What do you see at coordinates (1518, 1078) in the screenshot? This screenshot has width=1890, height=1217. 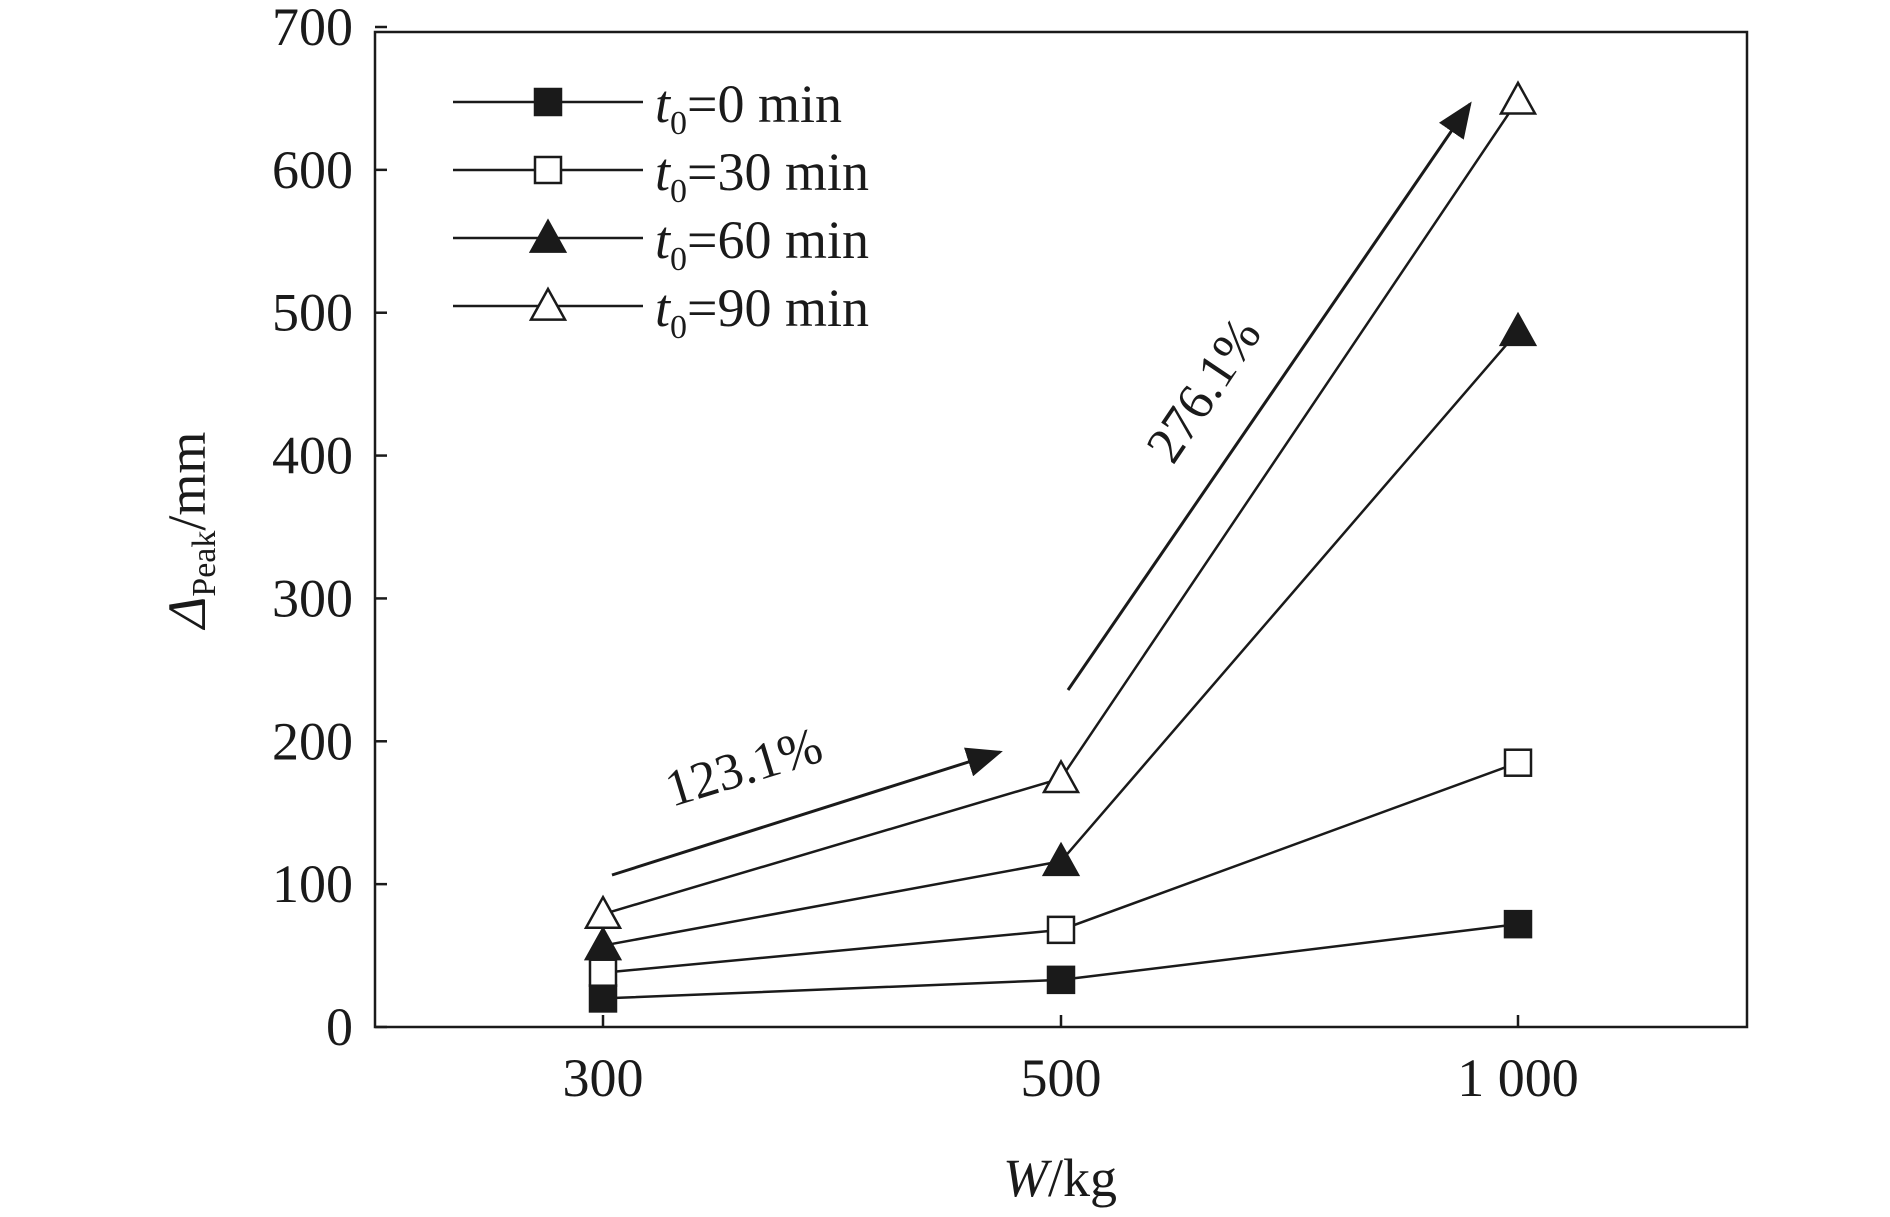 I see `x-tick-label: 1 000` at bounding box center [1518, 1078].